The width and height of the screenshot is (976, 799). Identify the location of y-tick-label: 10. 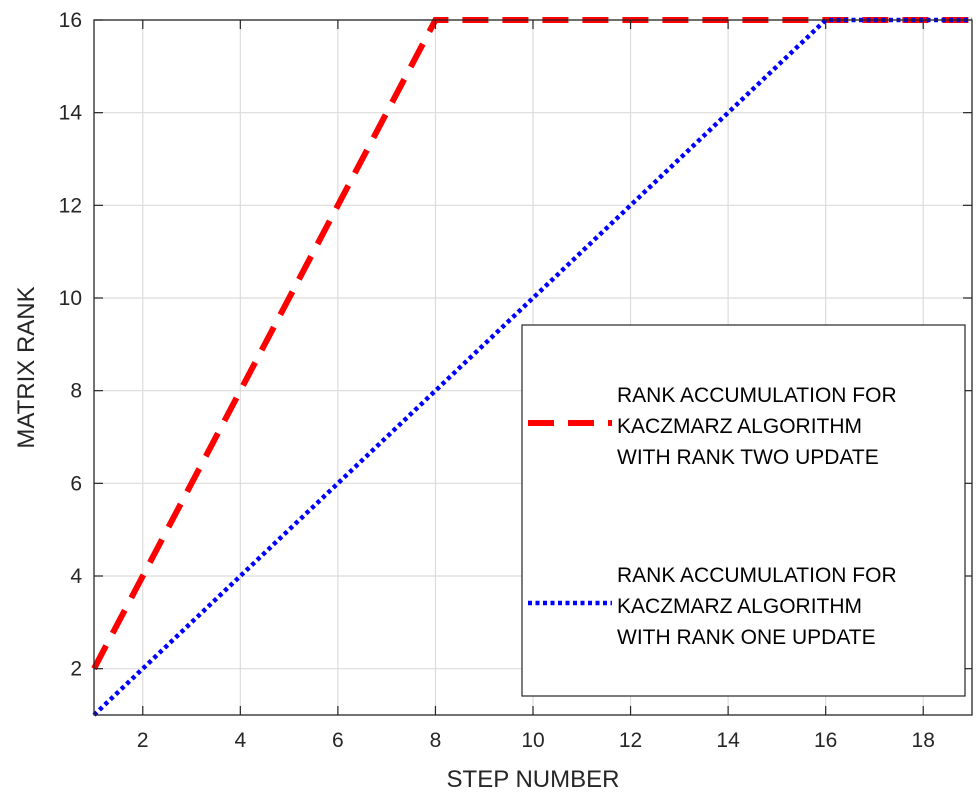
(70, 298).